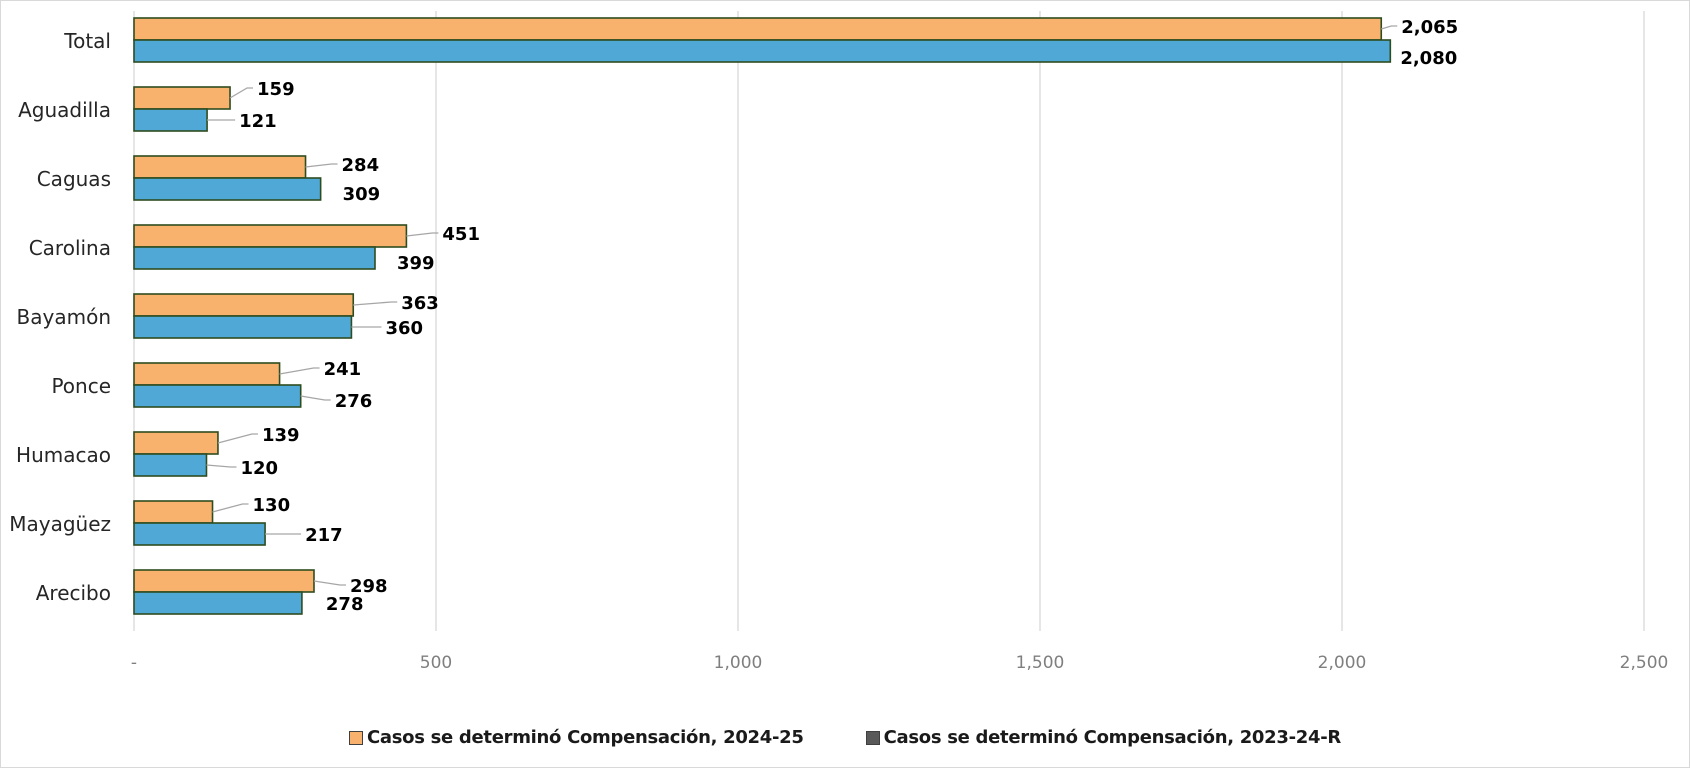  I want to click on category-label-mayaguez: Mayagüez, so click(60, 524).